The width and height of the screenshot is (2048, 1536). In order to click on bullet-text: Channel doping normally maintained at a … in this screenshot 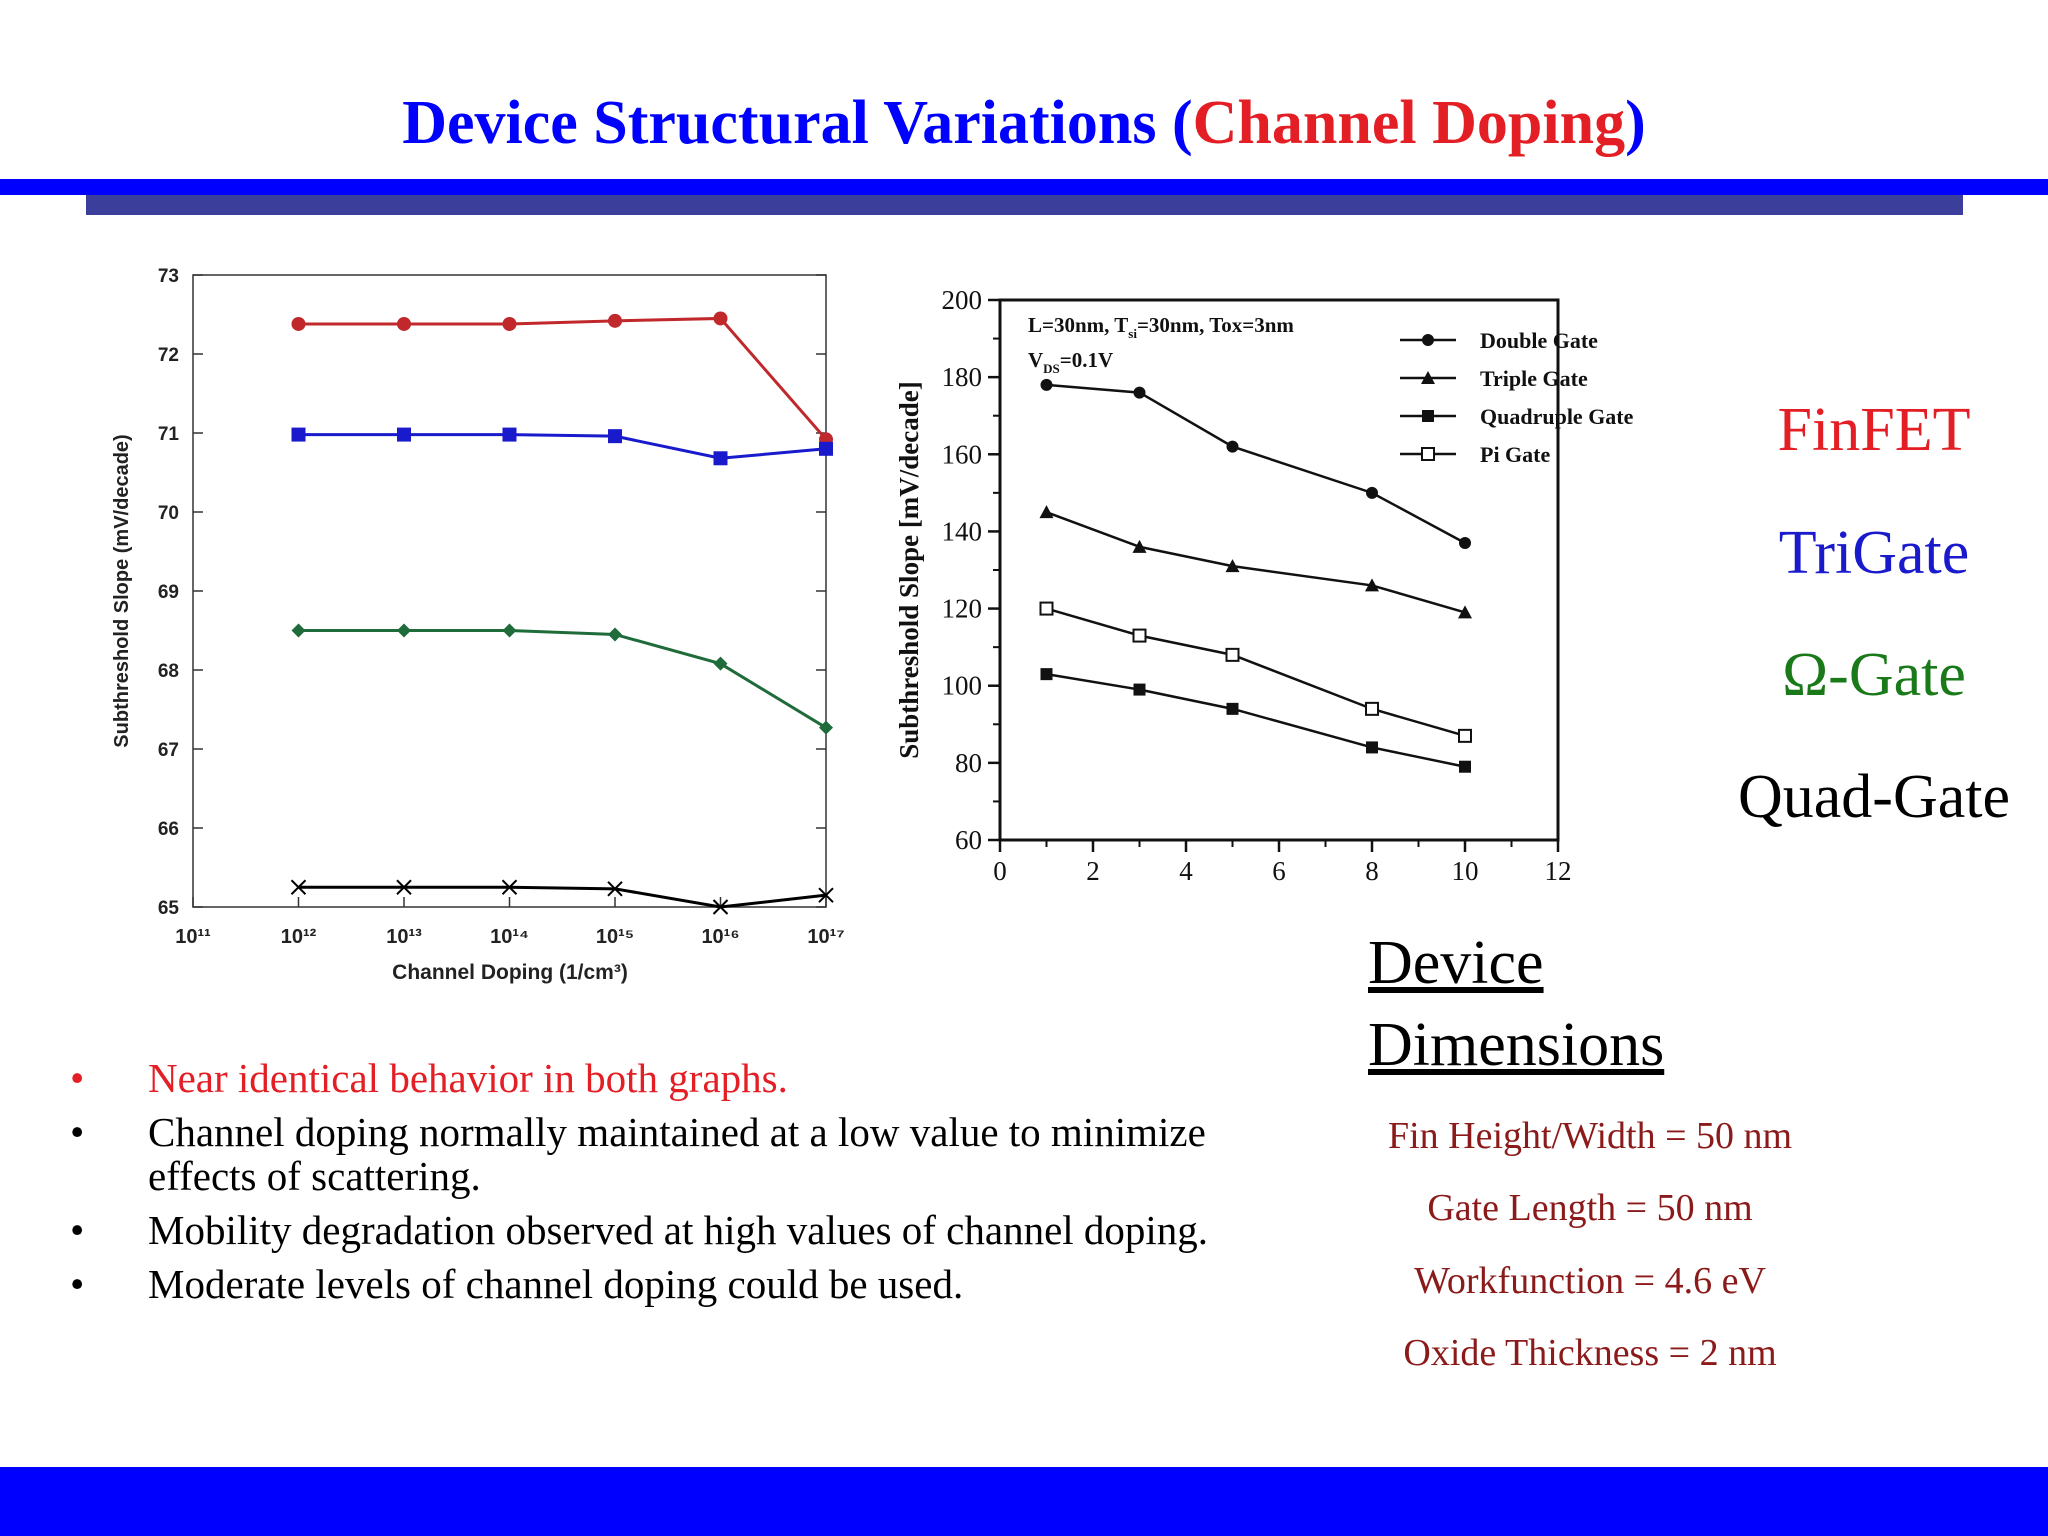, I will do `click(677, 1154)`.